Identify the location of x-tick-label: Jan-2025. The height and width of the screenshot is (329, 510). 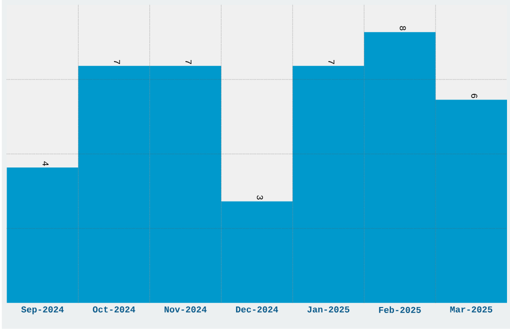
(328, 309).